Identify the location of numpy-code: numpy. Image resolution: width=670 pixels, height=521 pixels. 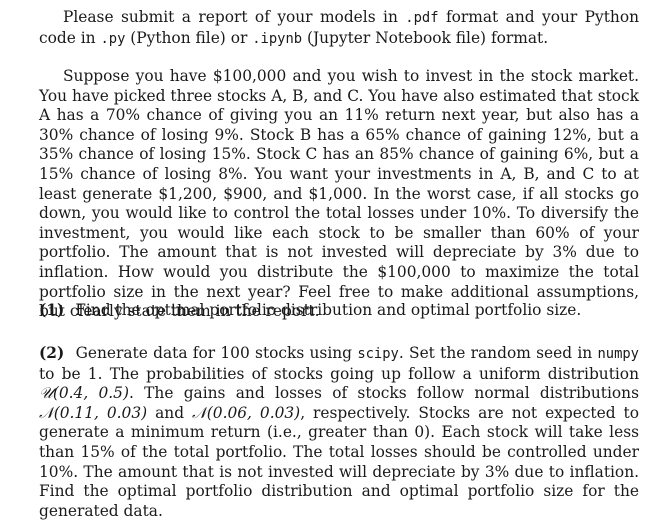
(618, 354).